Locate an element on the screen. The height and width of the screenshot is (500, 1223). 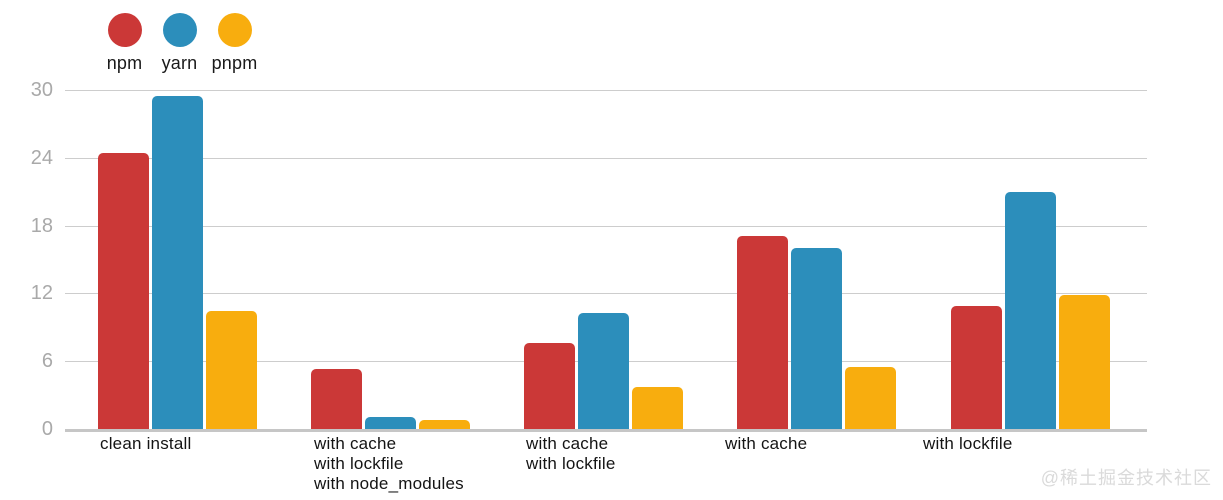
y-tick-label-18: 18 is located at coordinates (41, 225).